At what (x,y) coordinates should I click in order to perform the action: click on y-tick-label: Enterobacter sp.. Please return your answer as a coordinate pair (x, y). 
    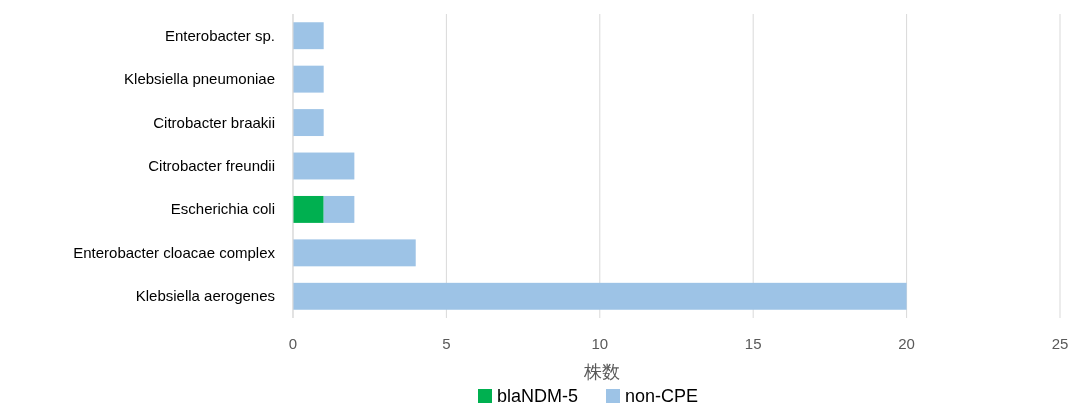
    Looking at the image, I should click on (219, 35).